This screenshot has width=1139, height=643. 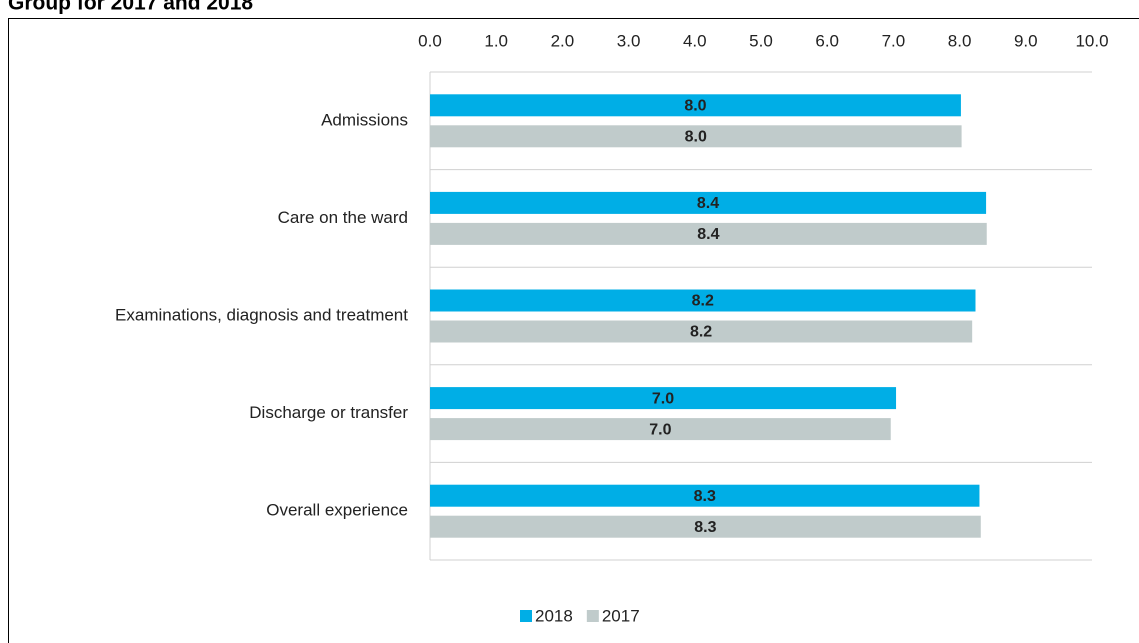 I want to click on y-tick-label: Care on the ward, so click(x=343, y=217).